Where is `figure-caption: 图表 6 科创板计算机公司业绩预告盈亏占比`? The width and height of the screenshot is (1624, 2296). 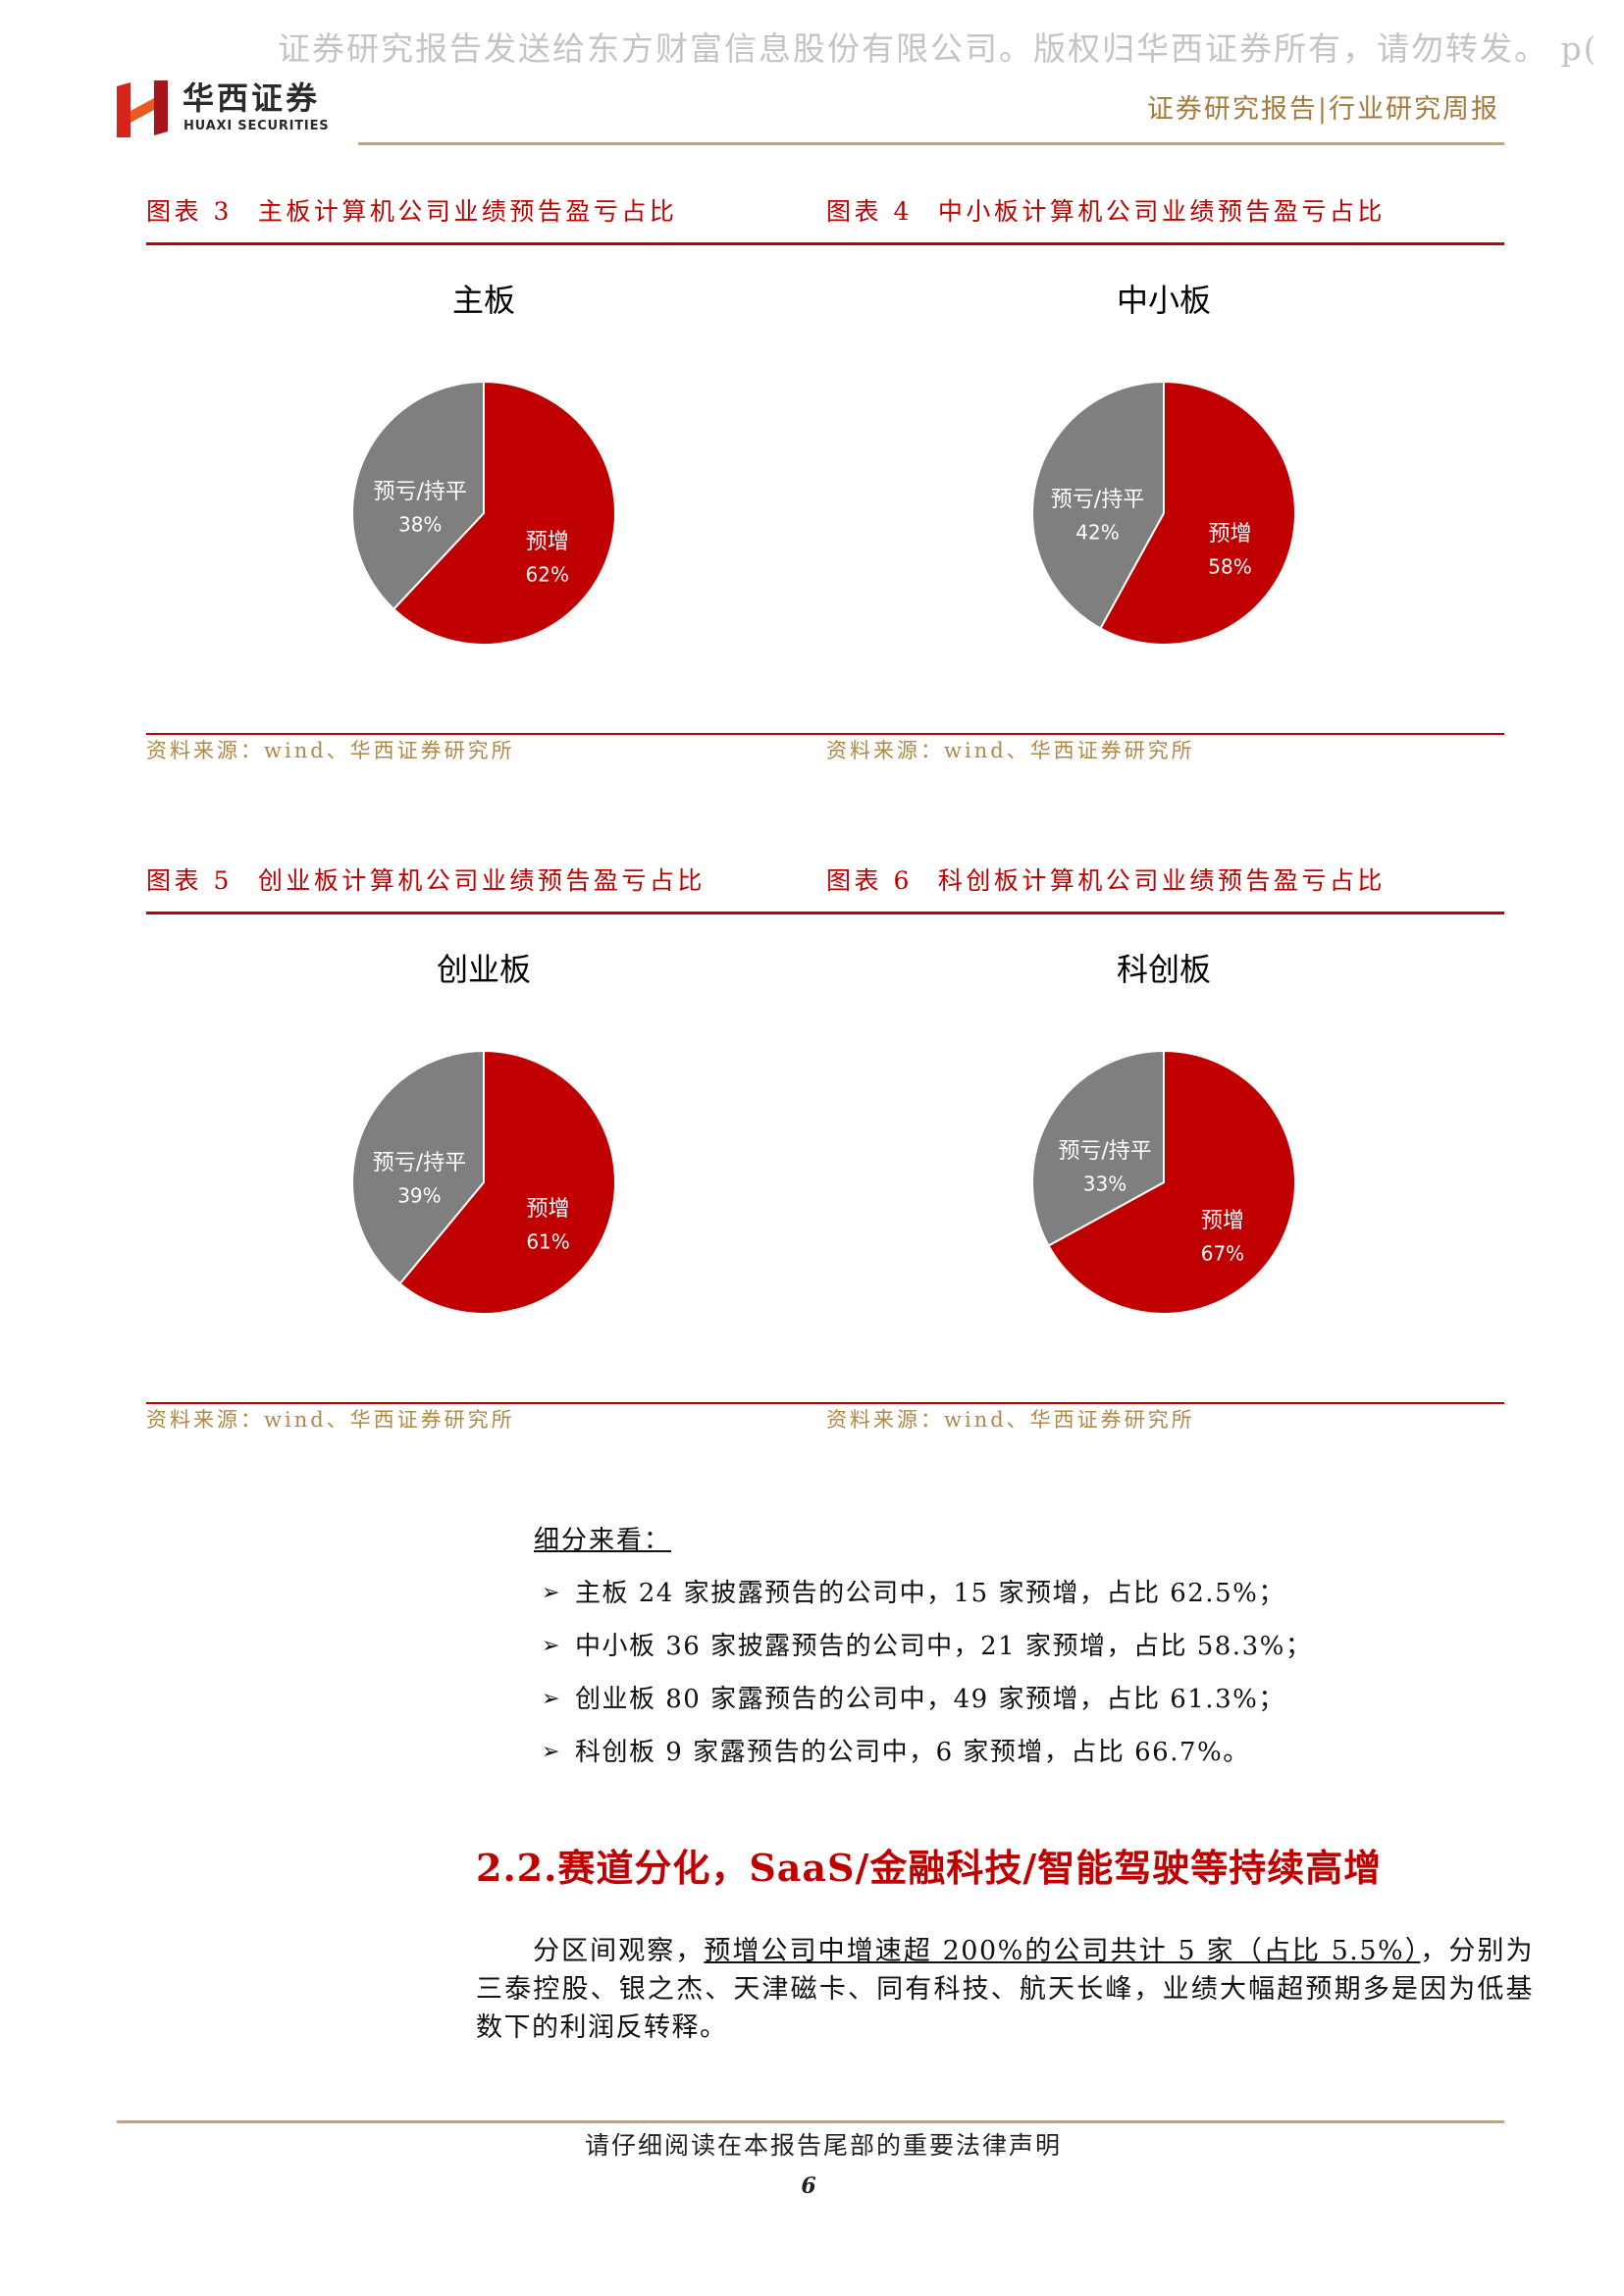 figure-caption: 图表 6 科创板计算机公司业绩预告盈亏占比 is located at coordinates (1106, 881).